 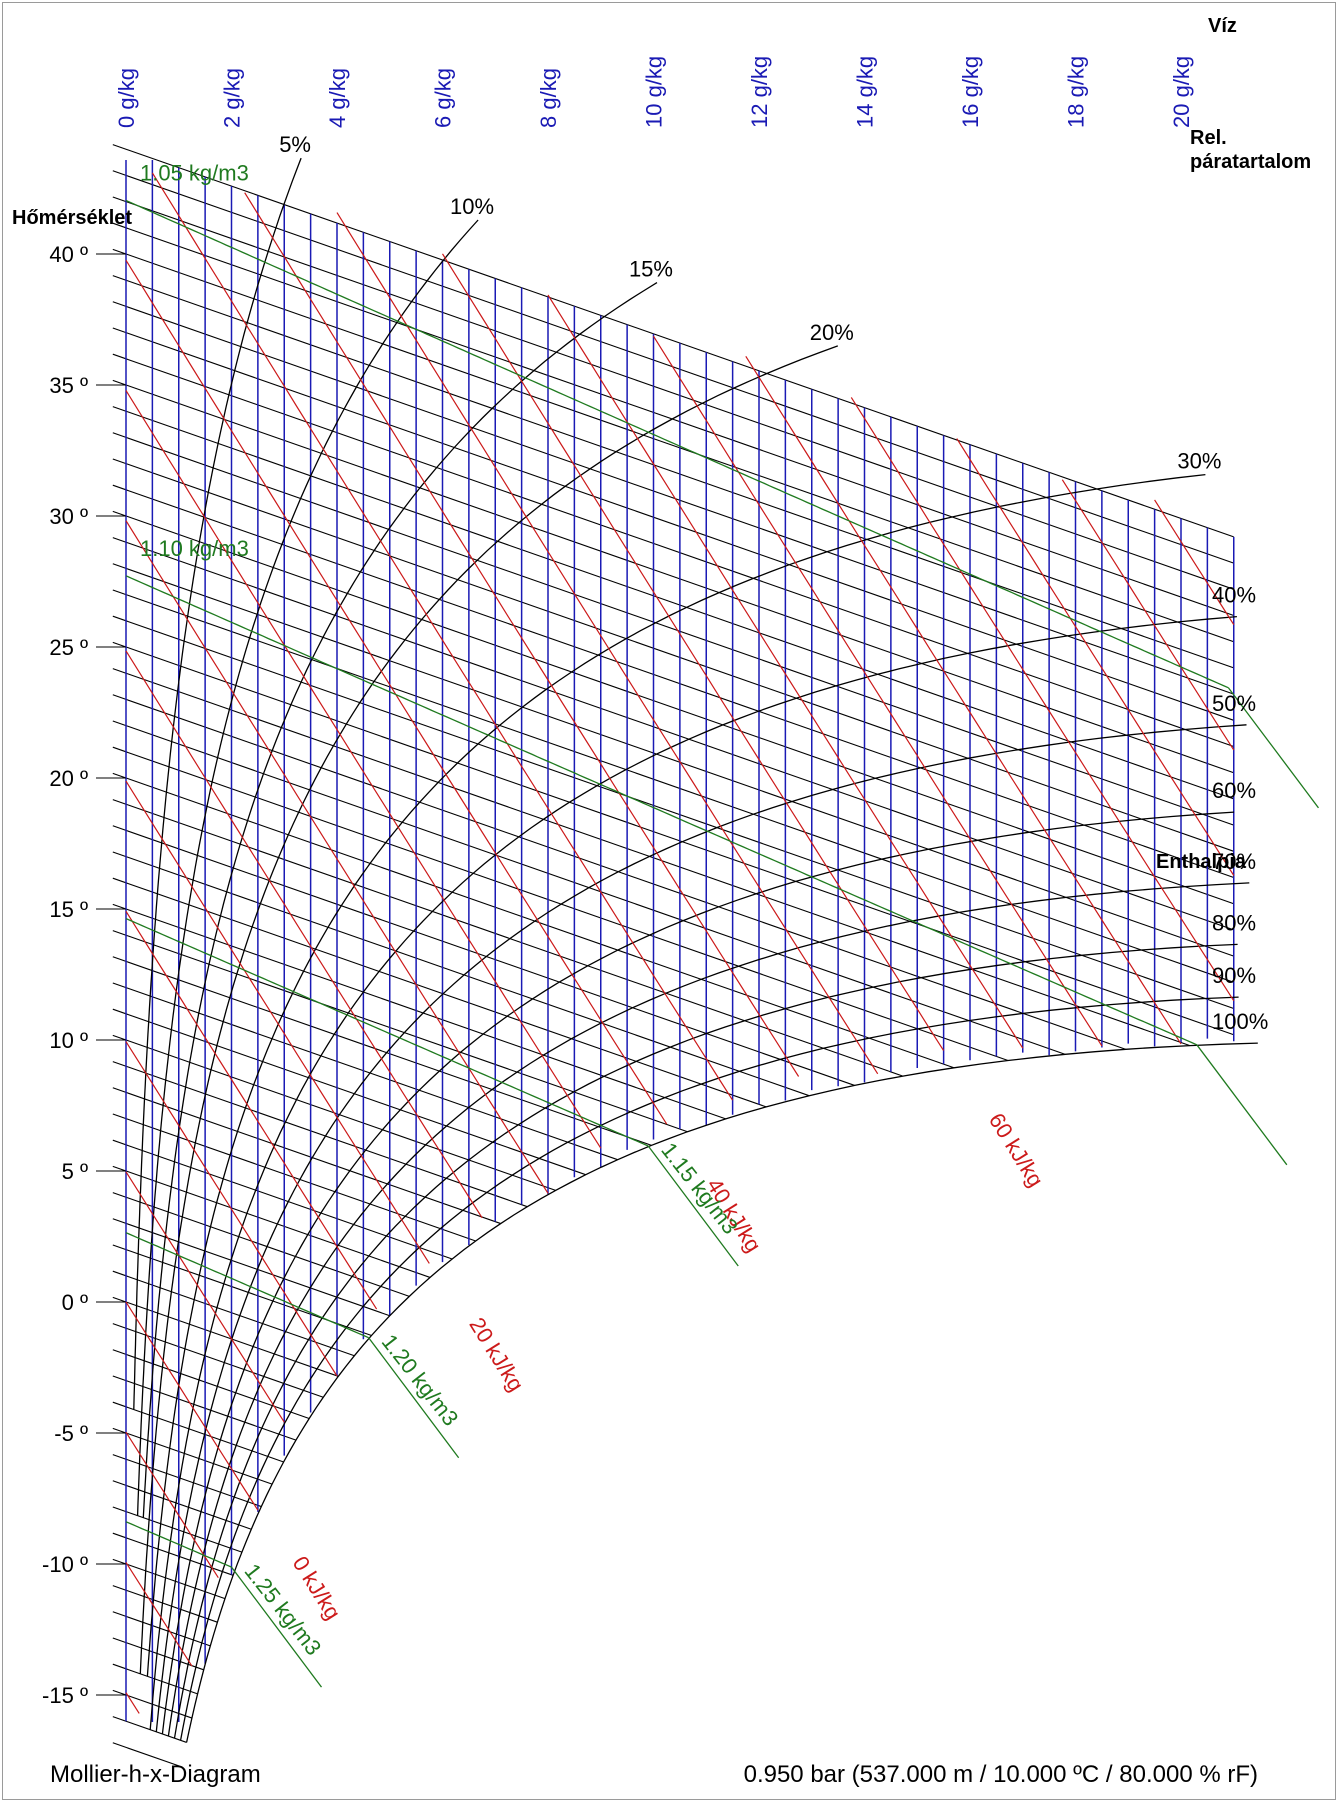 I want to click on rh-title-line1: Rel., so click(x=1208, y=138).